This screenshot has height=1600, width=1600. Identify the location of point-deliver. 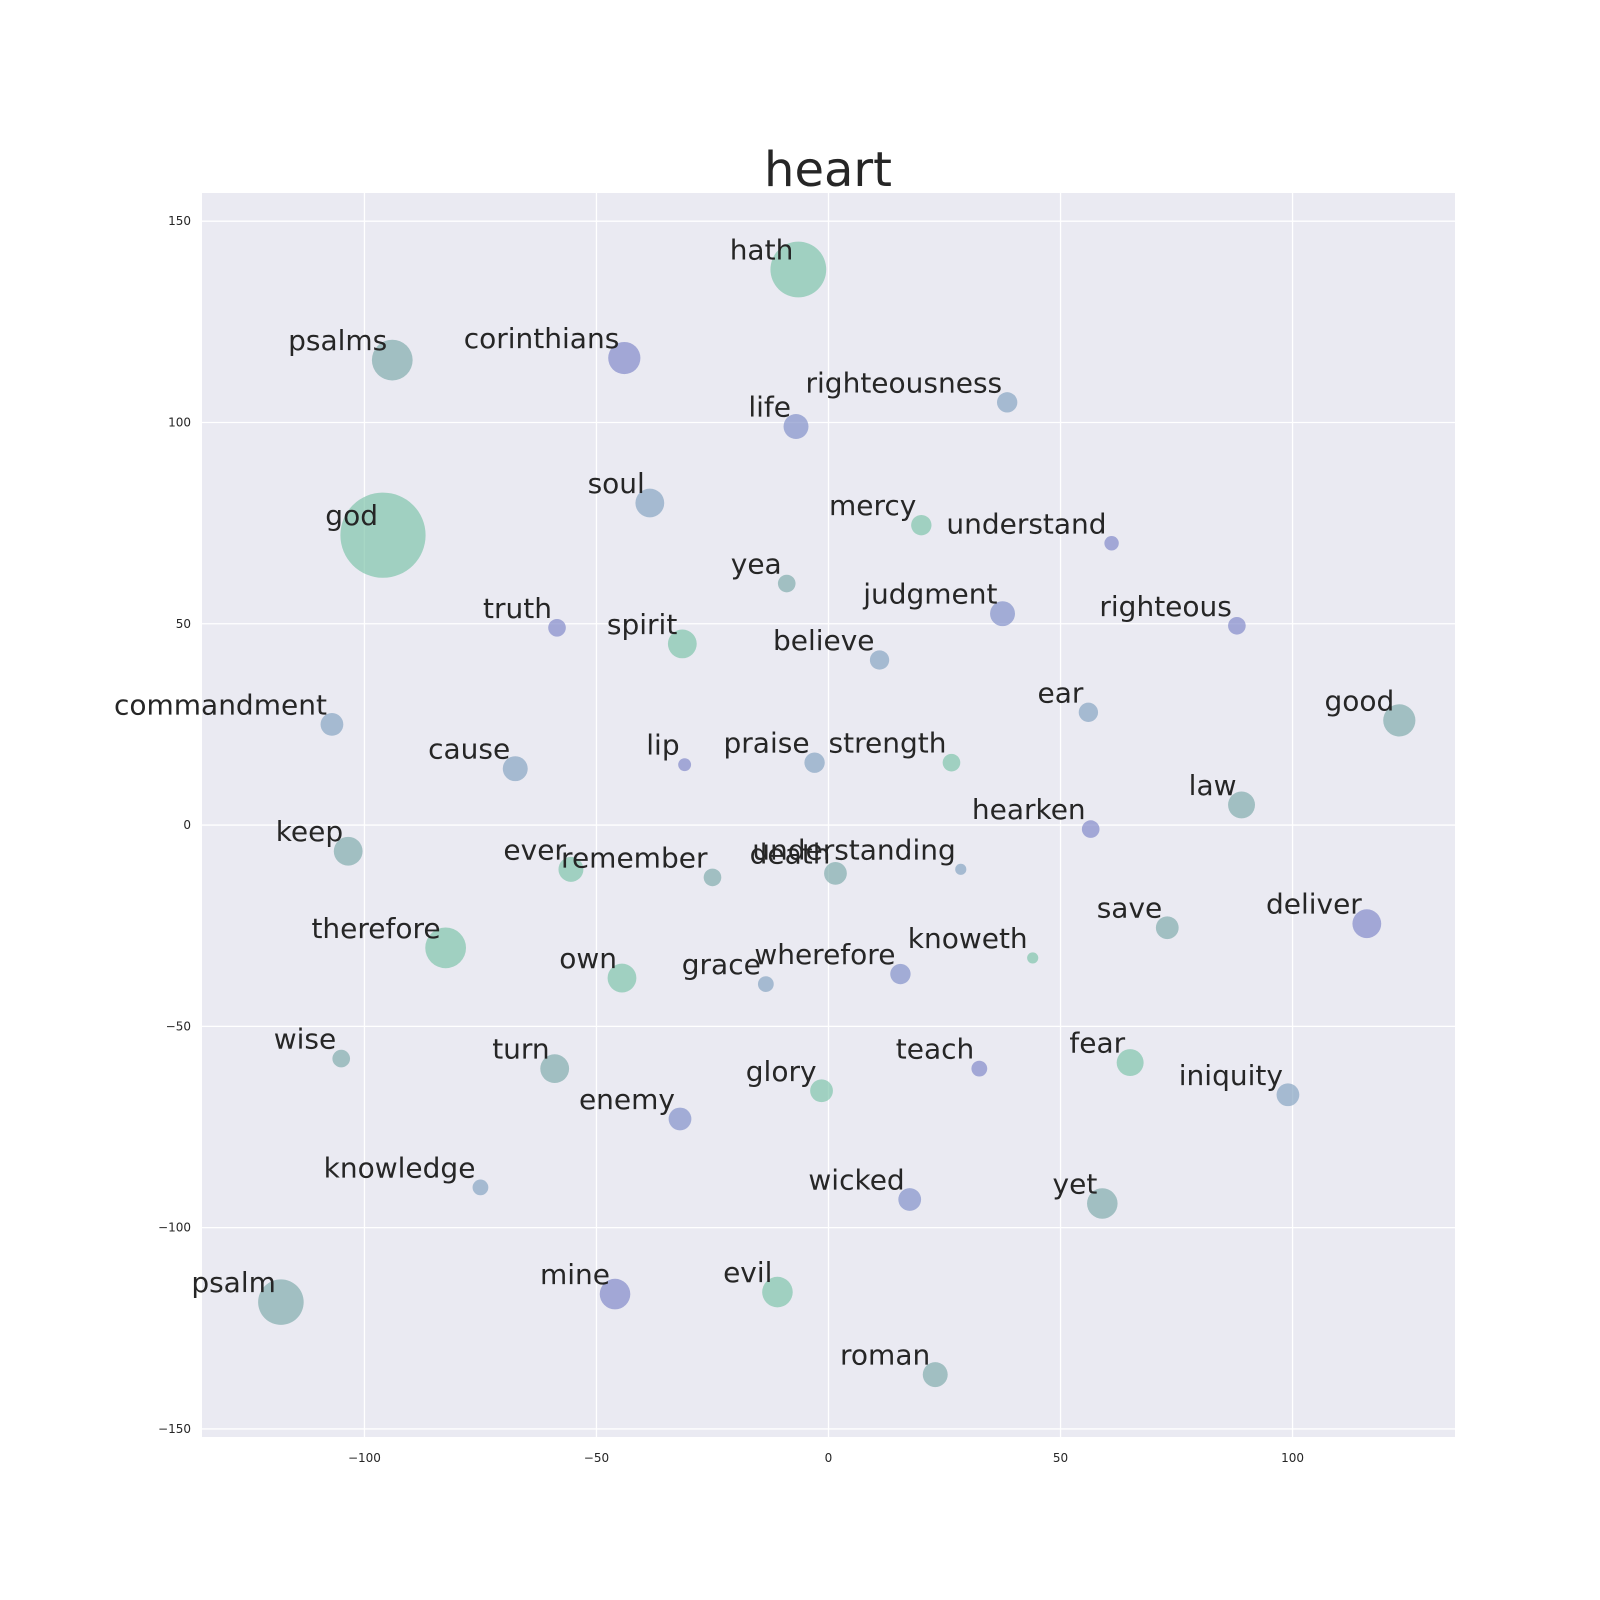
(1367, 924).